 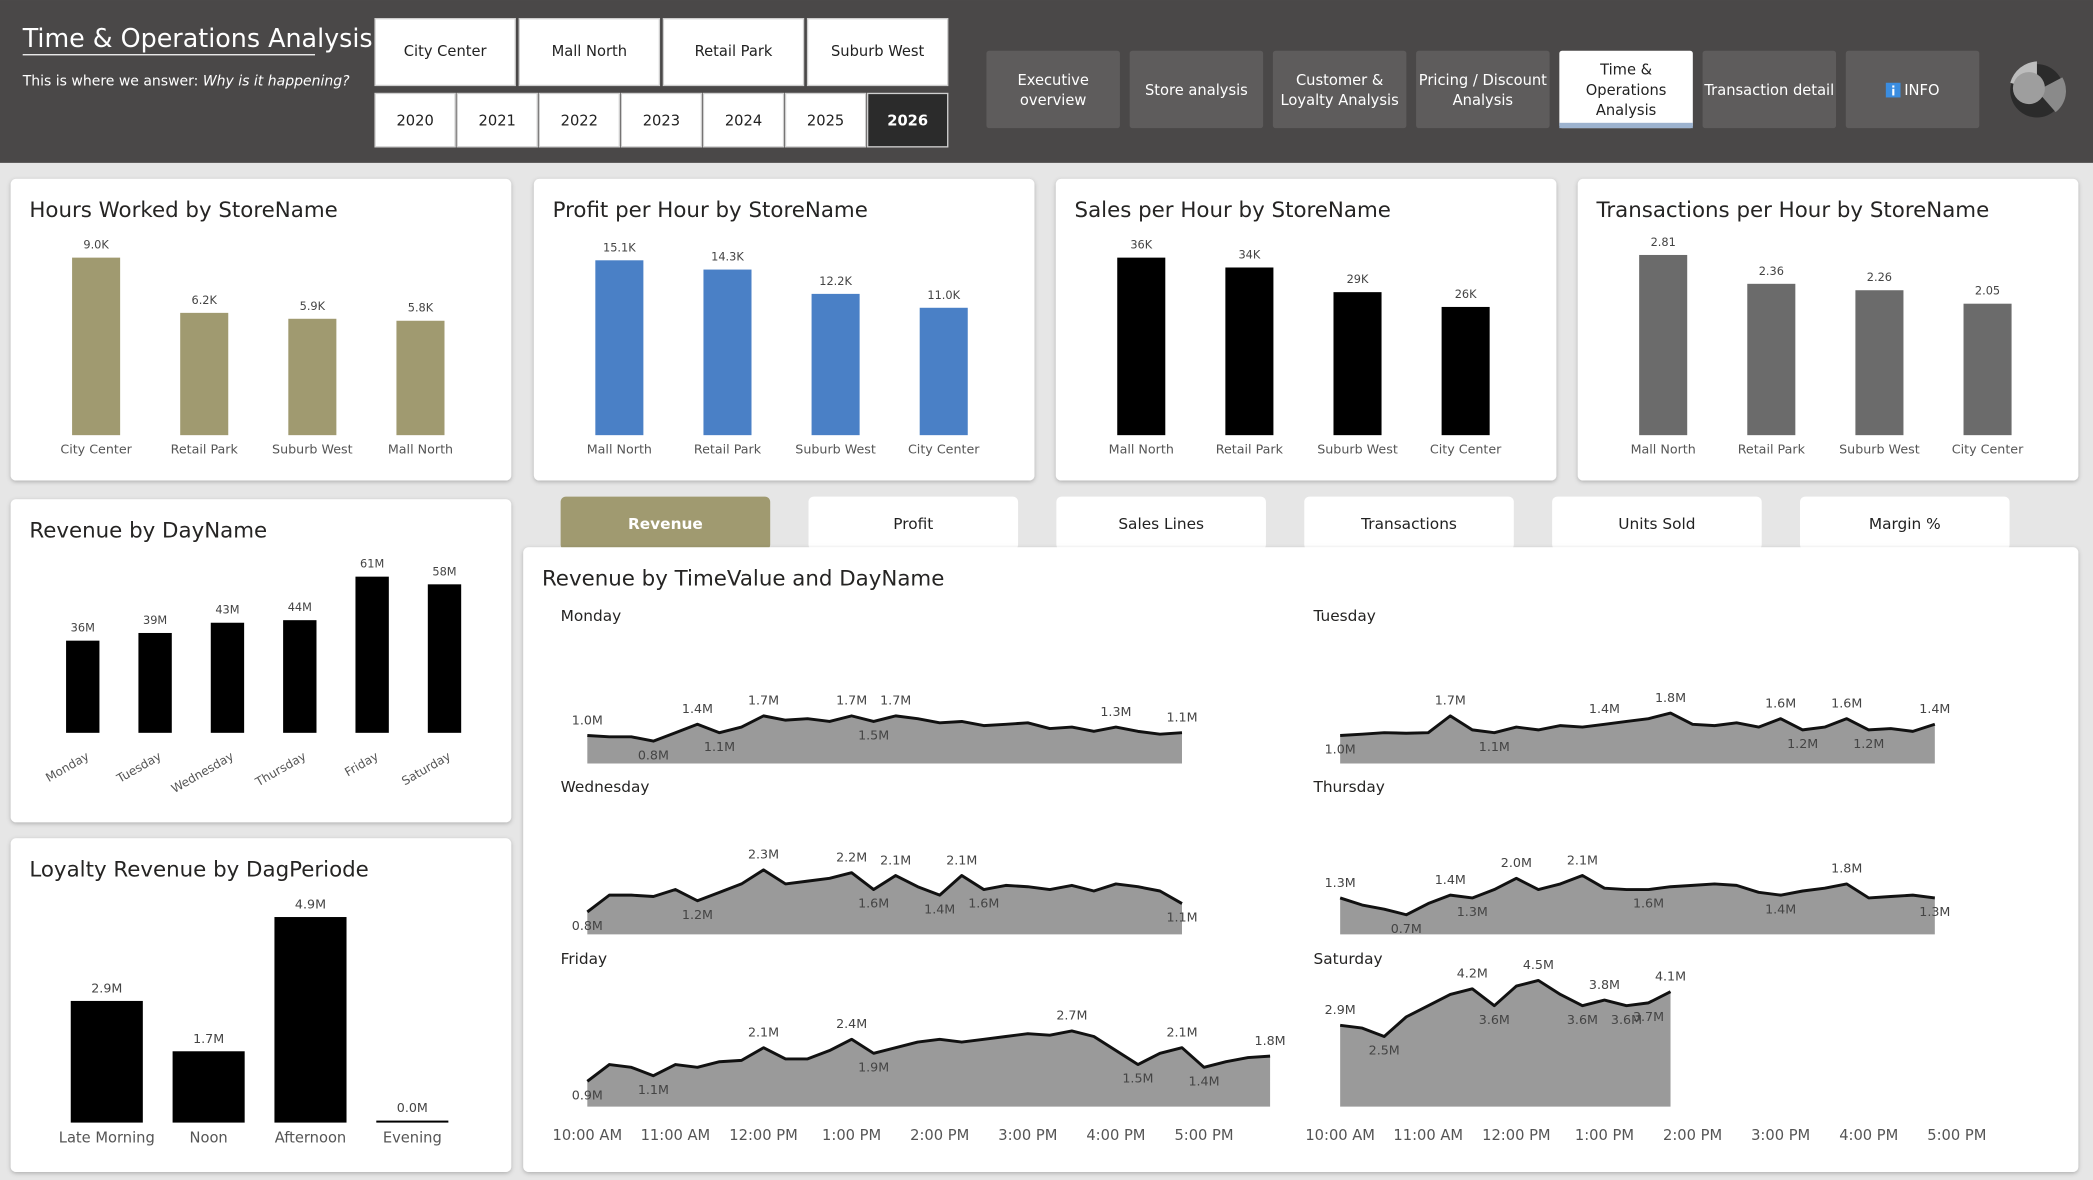 What do you see at coordinates (209, 1138) in the screenshot?
I see `x-tick-label: Noon` at bounding box center [209, 1138].